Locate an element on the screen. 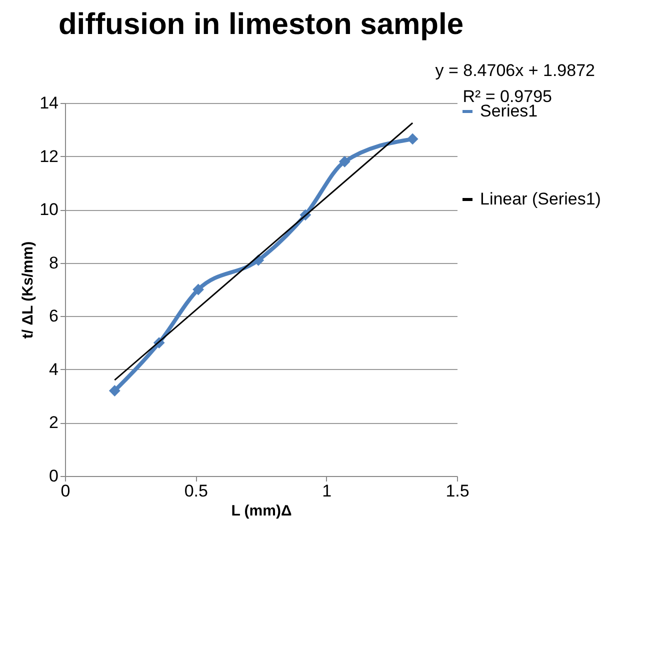 This screenshot has height=655, width=654. x-tick-label: 1.5 is located at coordinates (458, 491).